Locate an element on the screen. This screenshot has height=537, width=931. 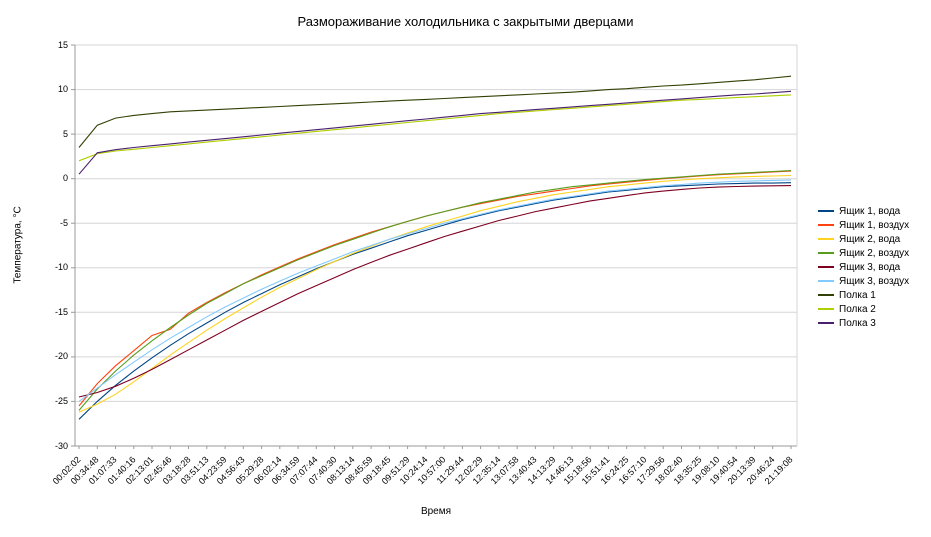
legend-item: Ящик 3, вода is located at coordinates (863, 267).